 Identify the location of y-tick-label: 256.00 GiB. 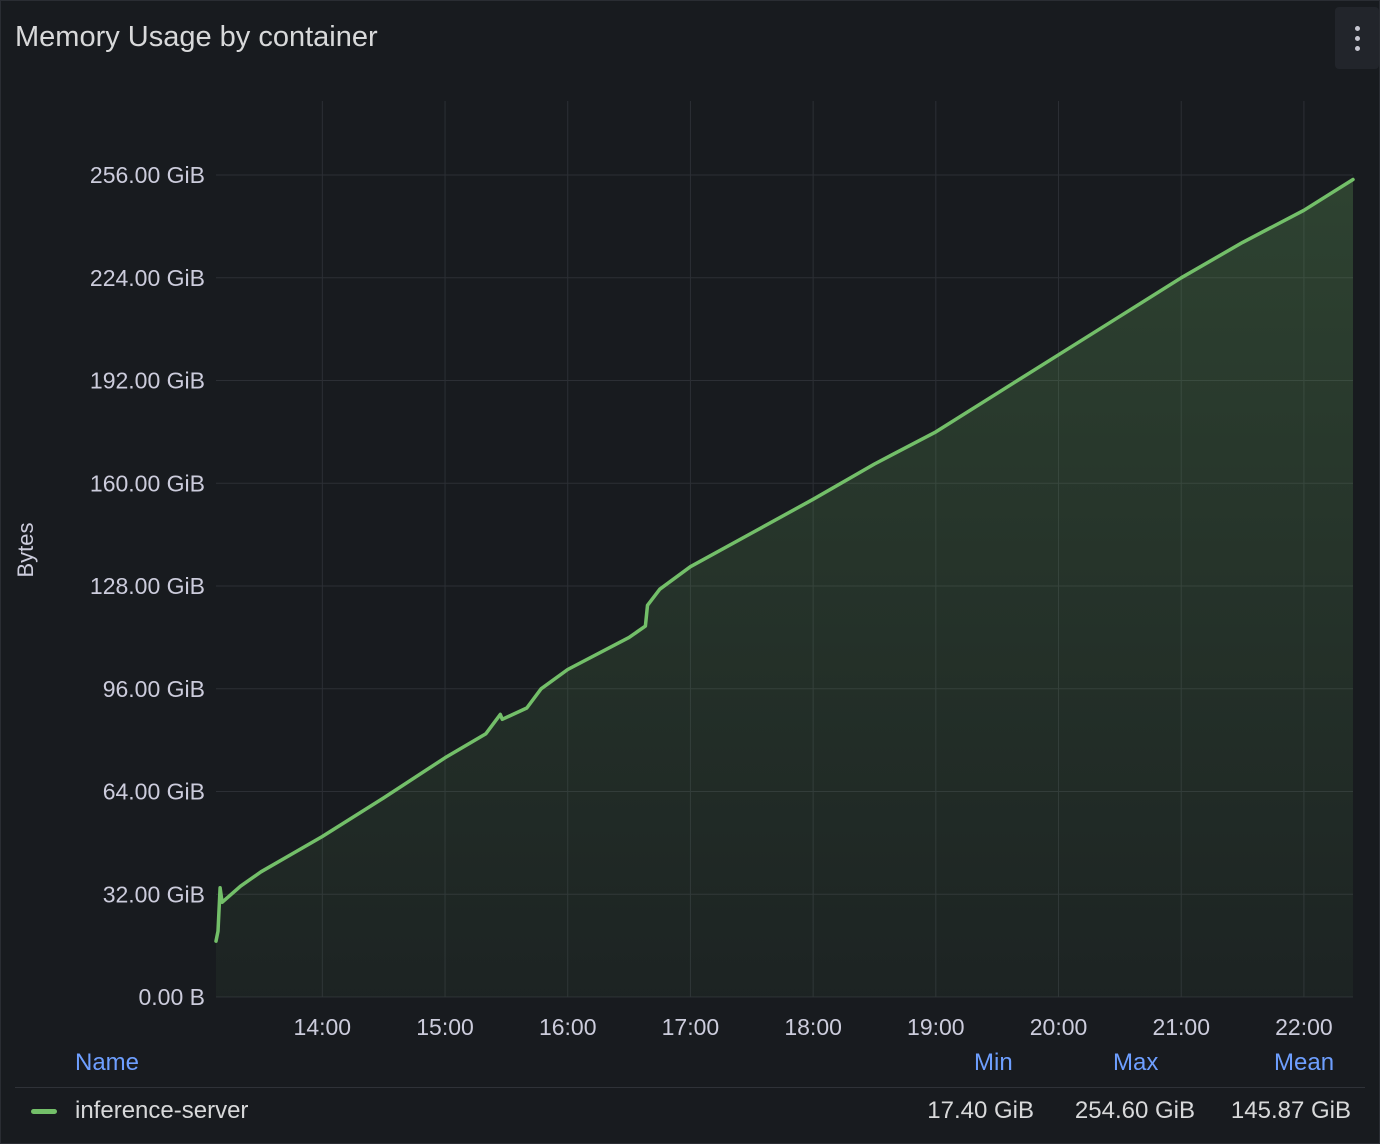
(147, 175).